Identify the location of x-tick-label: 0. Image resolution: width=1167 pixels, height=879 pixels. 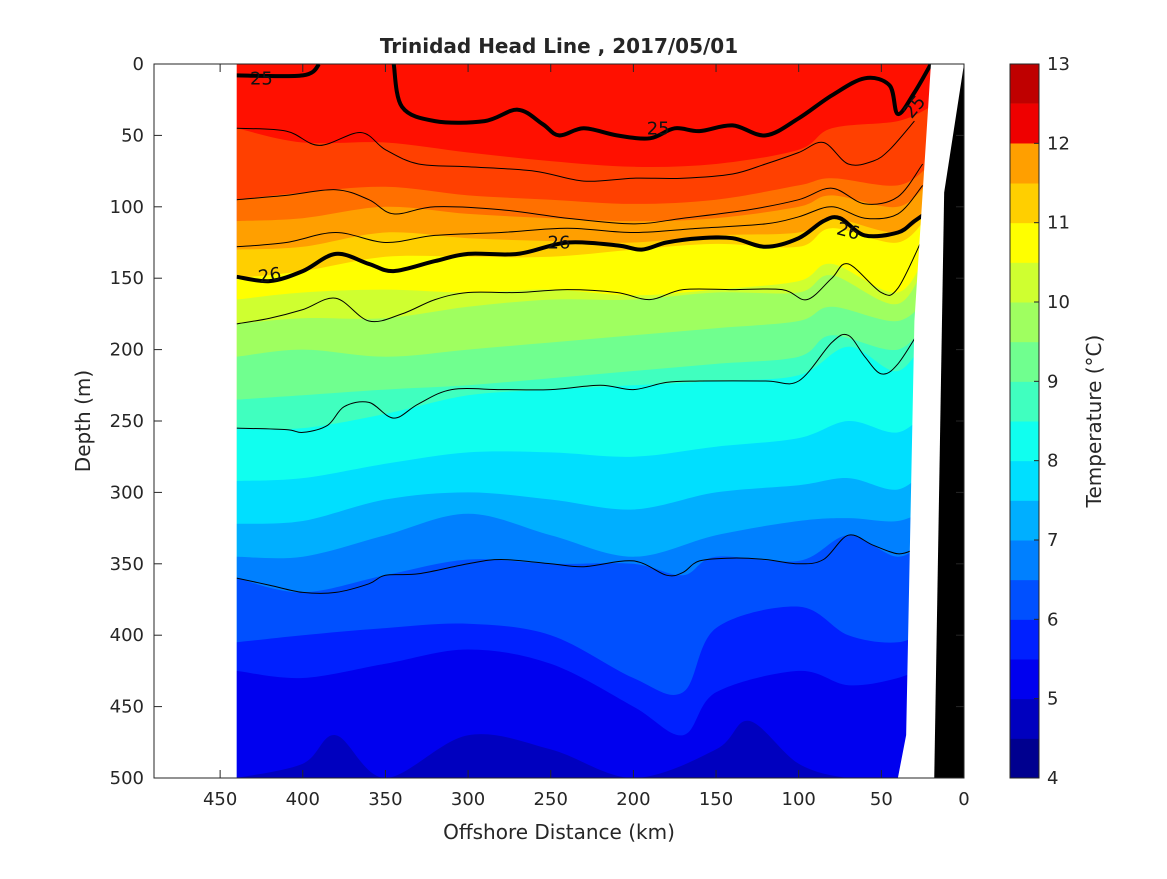
(963, 799).